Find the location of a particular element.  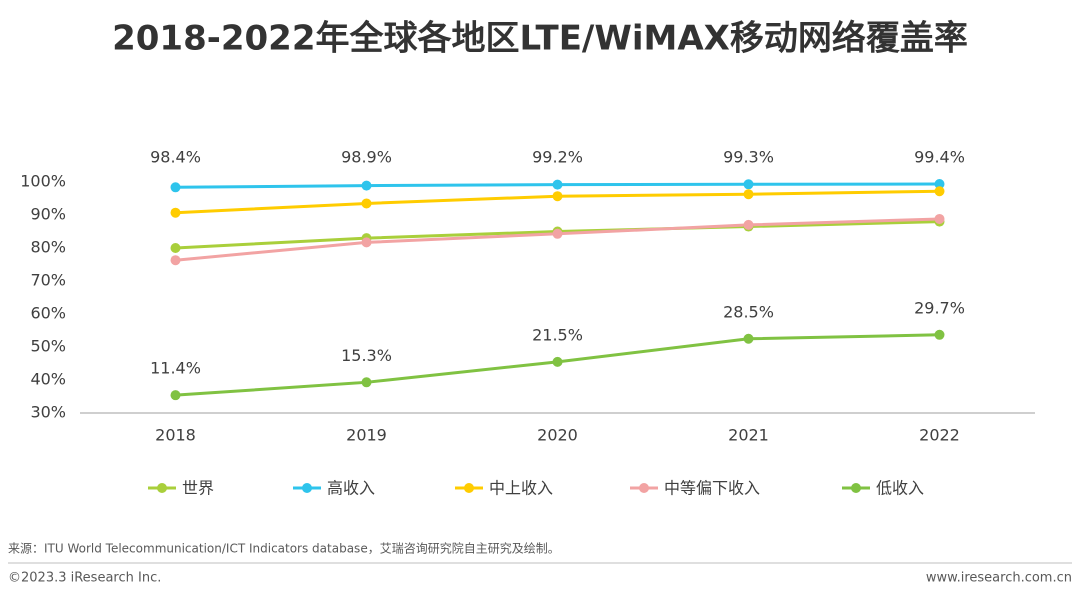

legend-label: 中上收入 is located at coordinates (521, 488).